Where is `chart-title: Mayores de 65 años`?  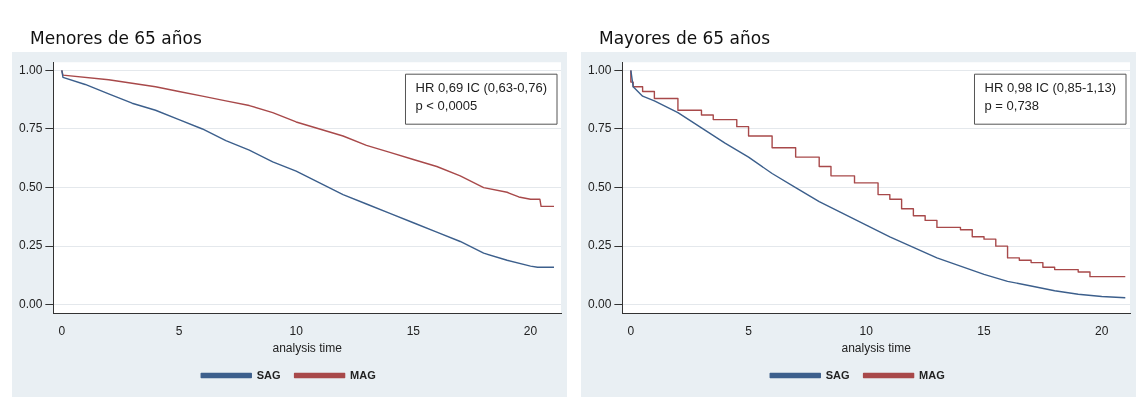 chart-title: Mayores de 65 años is located at coordinates (685, 38).